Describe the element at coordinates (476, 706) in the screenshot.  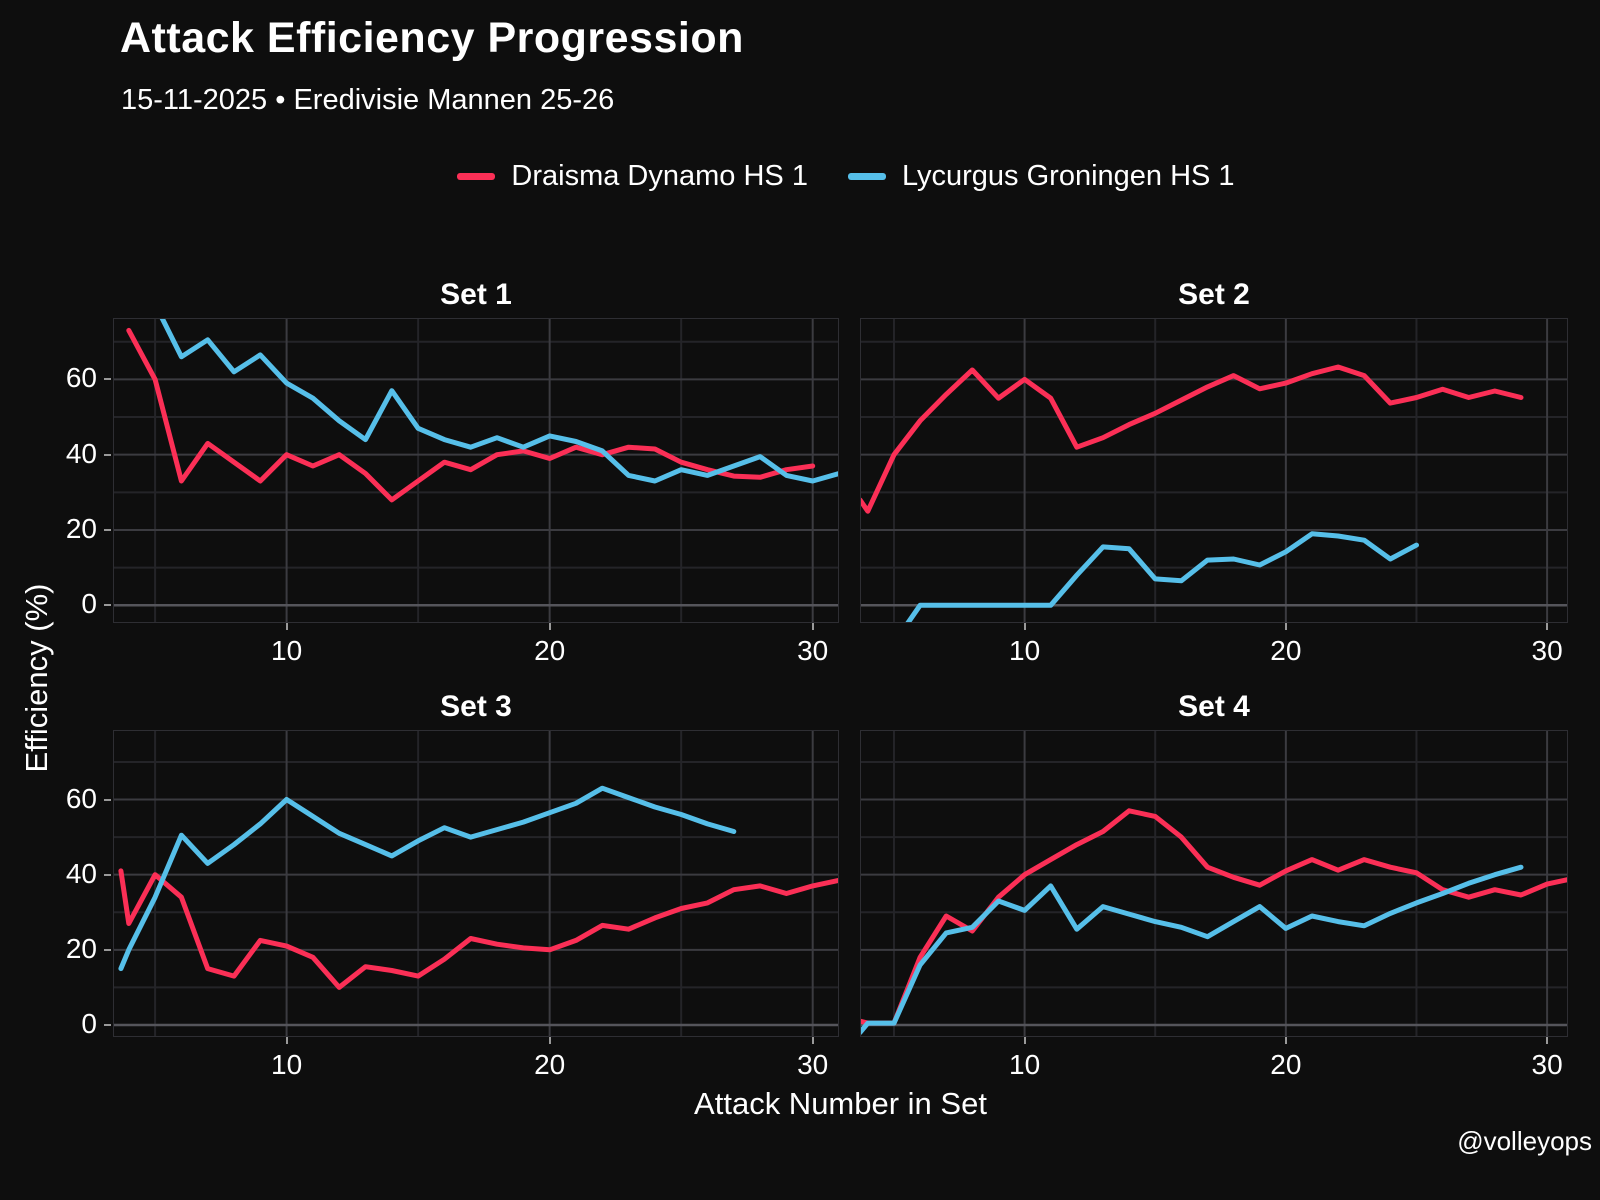
I see `panel-title-set-3: Set 3` at that location.